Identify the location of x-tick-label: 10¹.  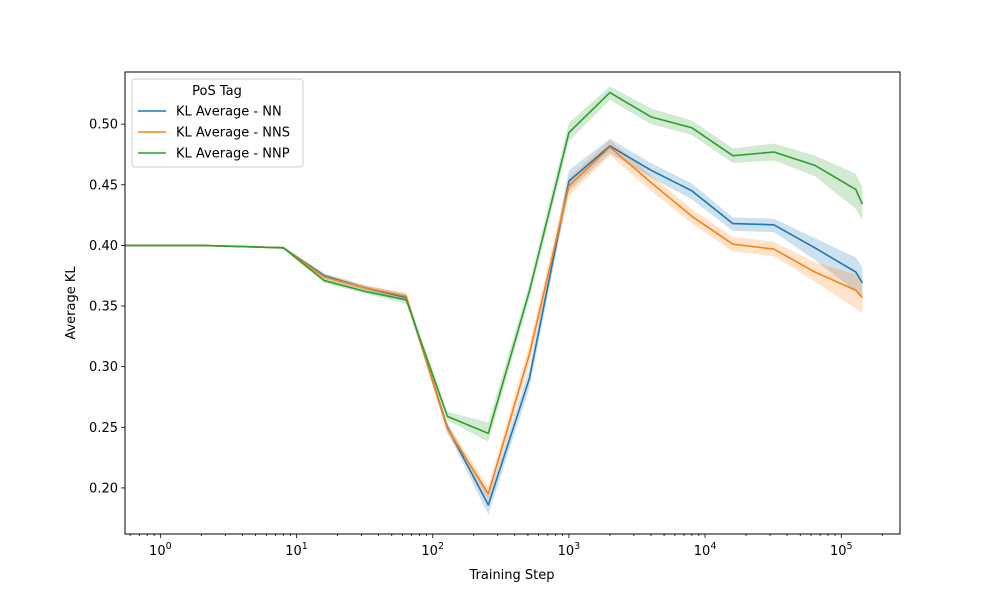
(296, 550).